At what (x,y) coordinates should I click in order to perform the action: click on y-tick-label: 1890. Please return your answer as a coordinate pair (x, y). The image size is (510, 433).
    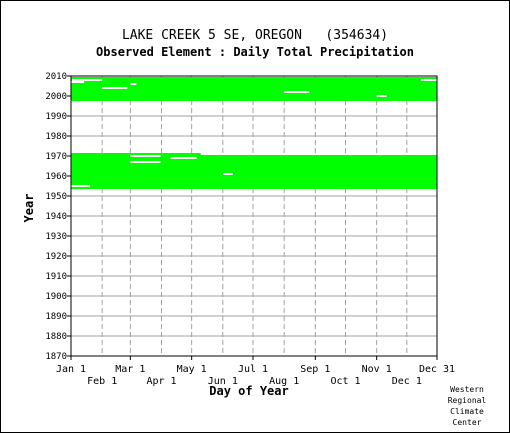
    Looking at the image, I should click on (56, 317).